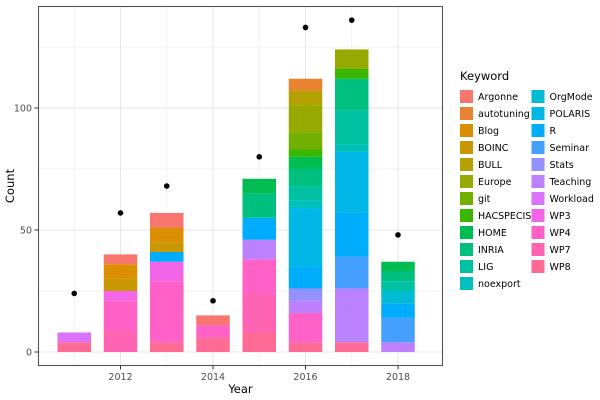 The height and width of the screenshot is (400, 600). What do you see at coordinates (504, 216) in the screenshot?
I see `legend-label-HACSPECIS: HACSPECIS` at bounding box center [504, 216].